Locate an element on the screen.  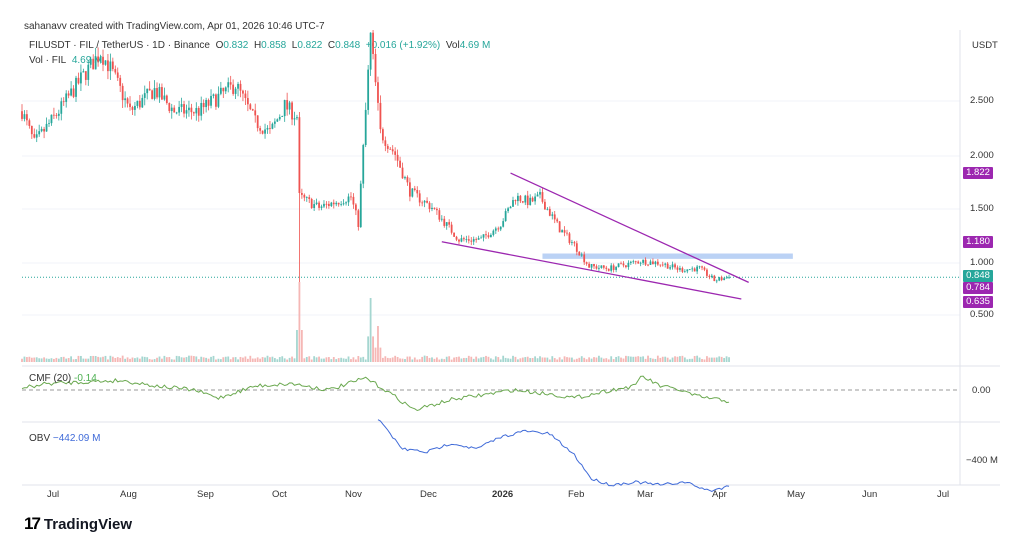
time-tick: Feb is located at coordinates (576, 494).